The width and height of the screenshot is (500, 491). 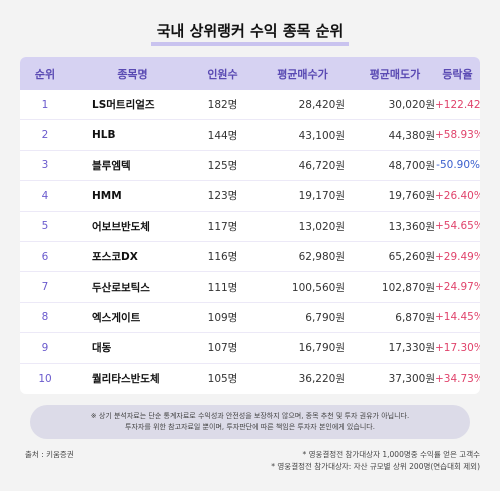 I want to click on rank-cell: 6, so click(x=45, y=256).